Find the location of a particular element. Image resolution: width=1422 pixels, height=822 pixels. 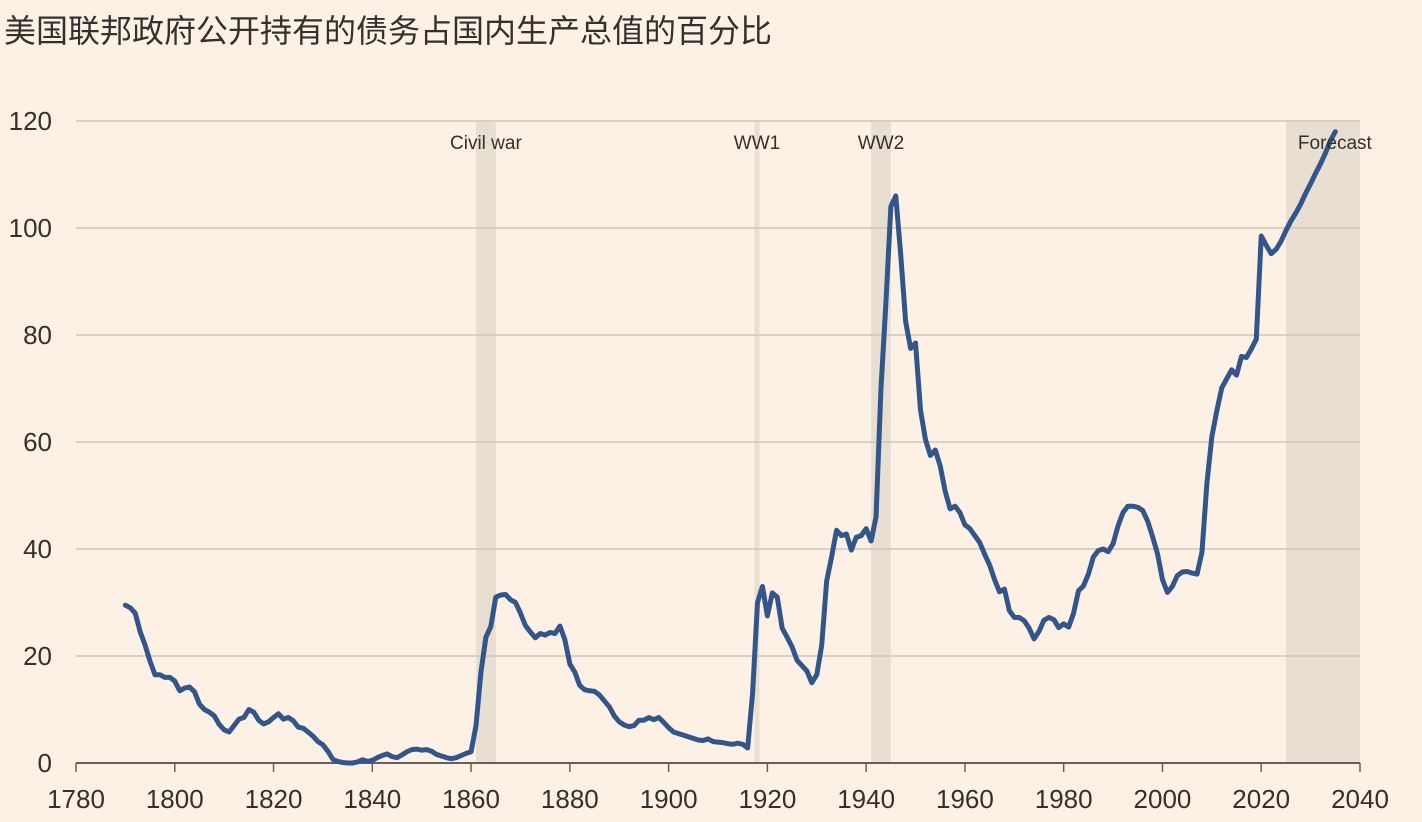

x-tick-label: 1840 is located at coordinates (372, 799).